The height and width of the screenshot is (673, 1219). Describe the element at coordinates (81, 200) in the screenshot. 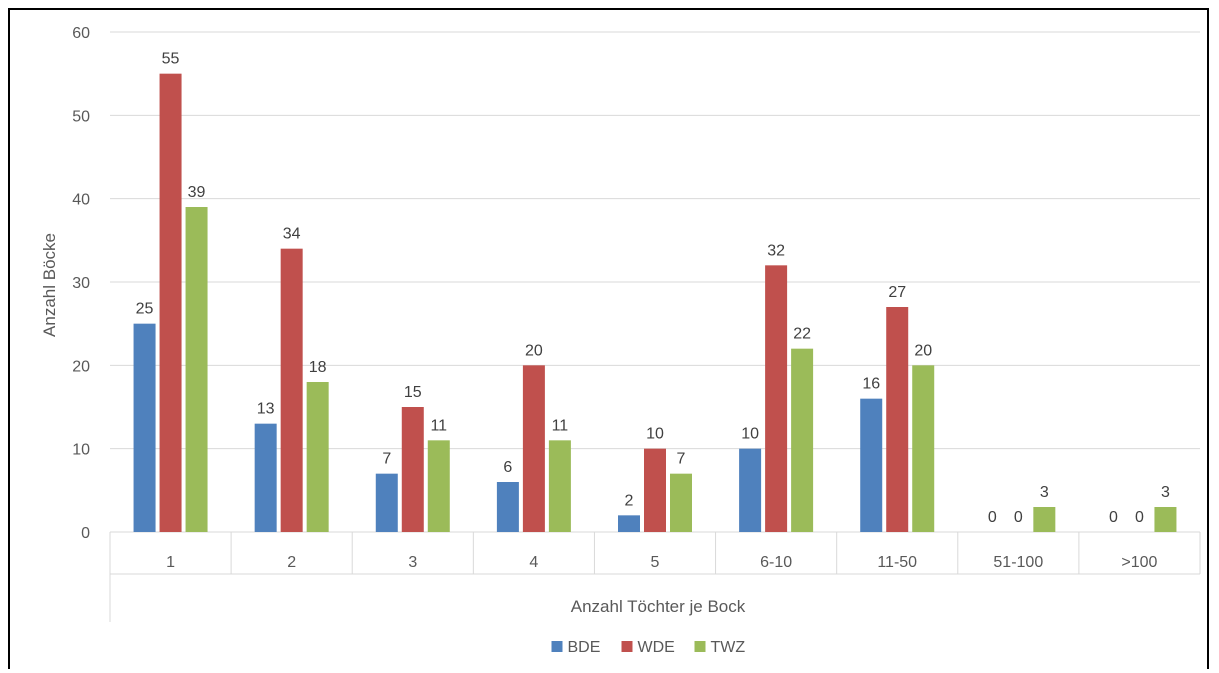

I see `y-tick-label: 40` at that location.